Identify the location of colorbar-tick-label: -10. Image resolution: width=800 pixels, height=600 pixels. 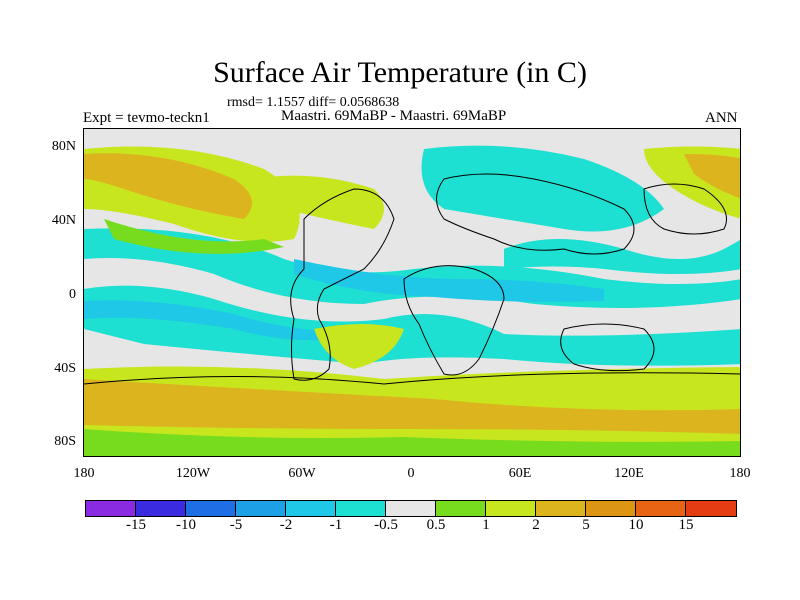
(186, 525).